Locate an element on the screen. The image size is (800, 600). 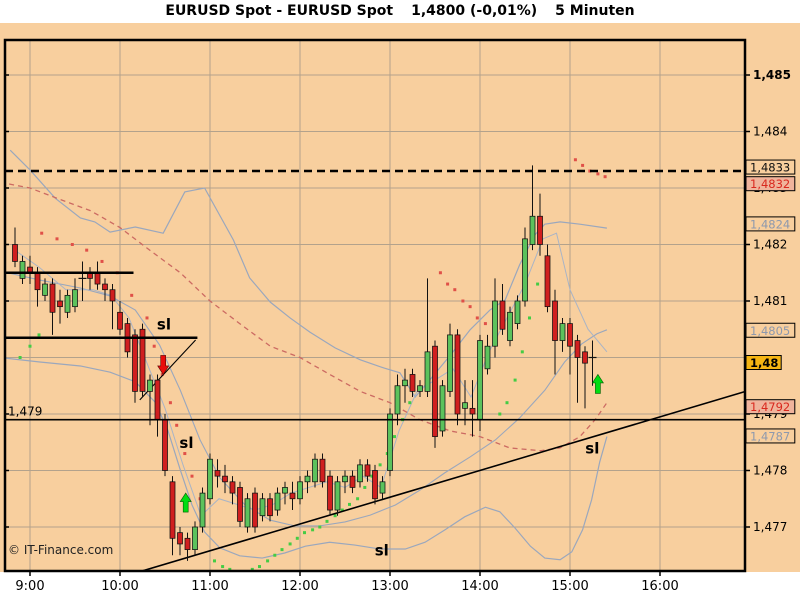
left-price-label: 1,479 is located at coordinates (25, 412).